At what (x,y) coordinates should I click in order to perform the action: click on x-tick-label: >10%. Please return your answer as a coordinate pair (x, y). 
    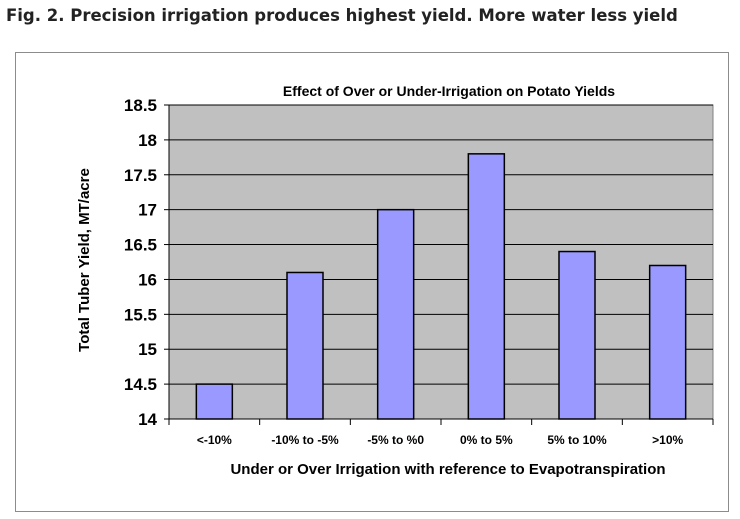
    Looking at the image, I should click on (667, 440).